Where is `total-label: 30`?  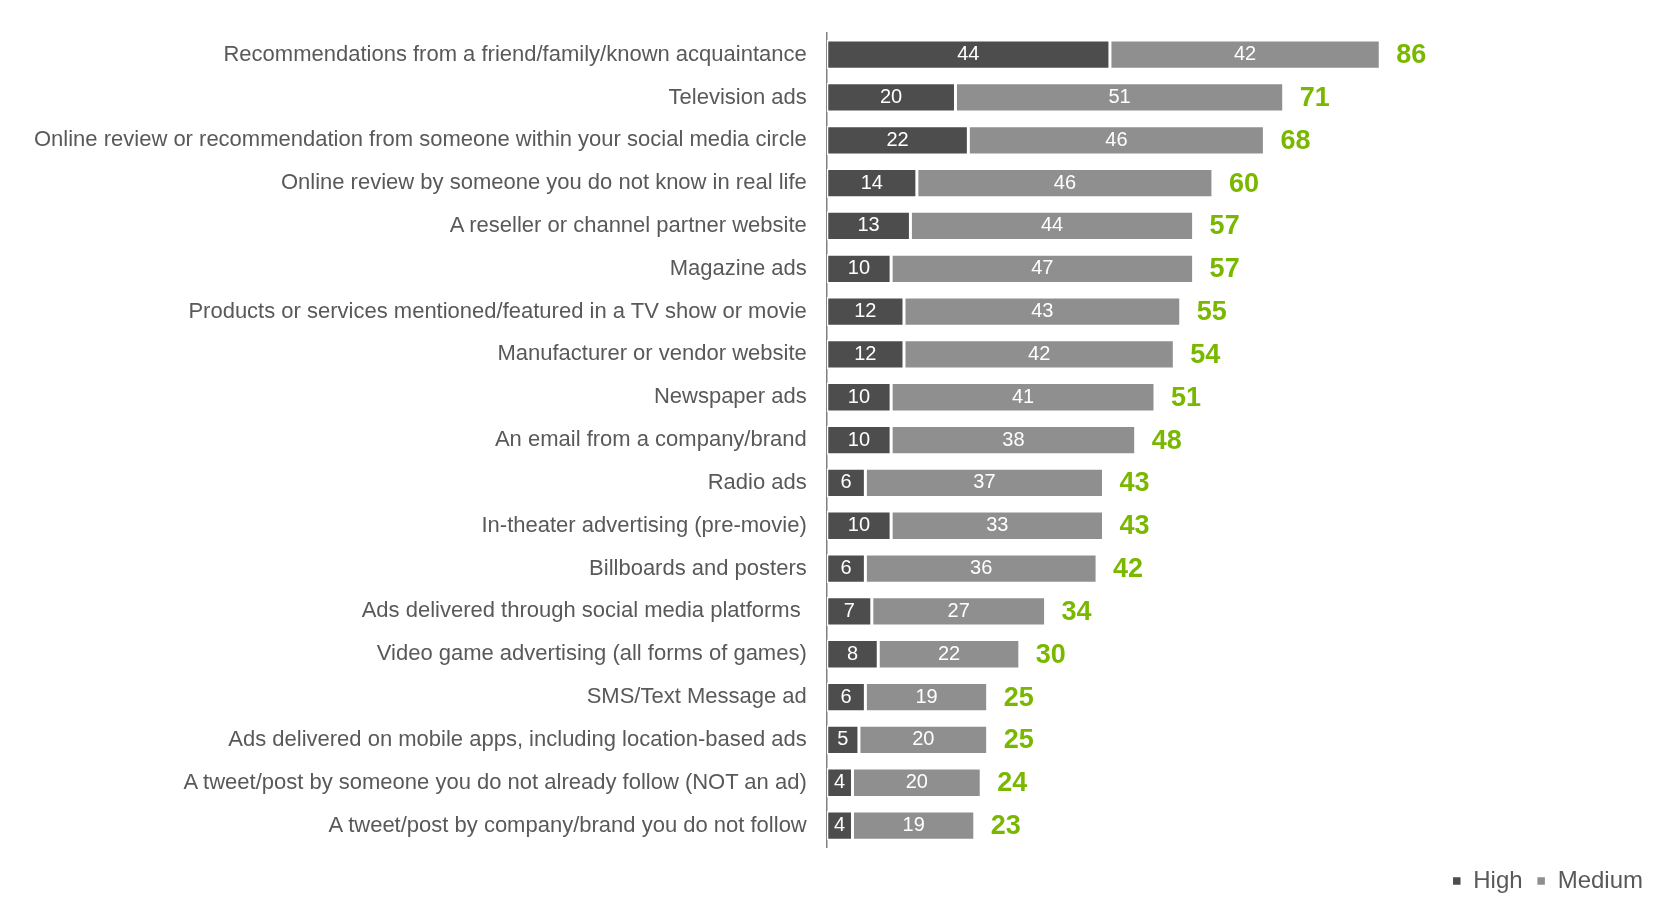
total-label: 30 is located at coordinates (1050, 653).